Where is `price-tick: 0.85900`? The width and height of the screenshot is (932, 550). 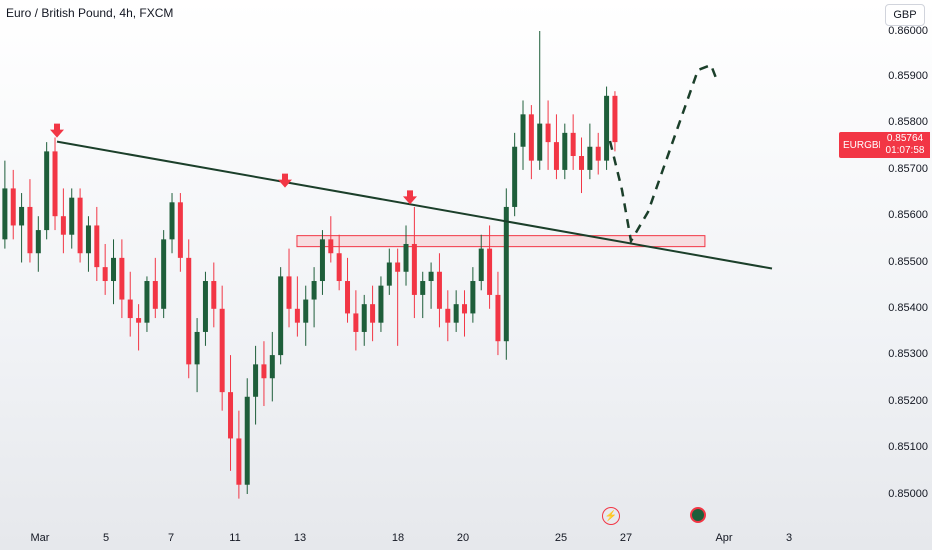
price-tick: 0.85900 is located at coordinates (908, 76).